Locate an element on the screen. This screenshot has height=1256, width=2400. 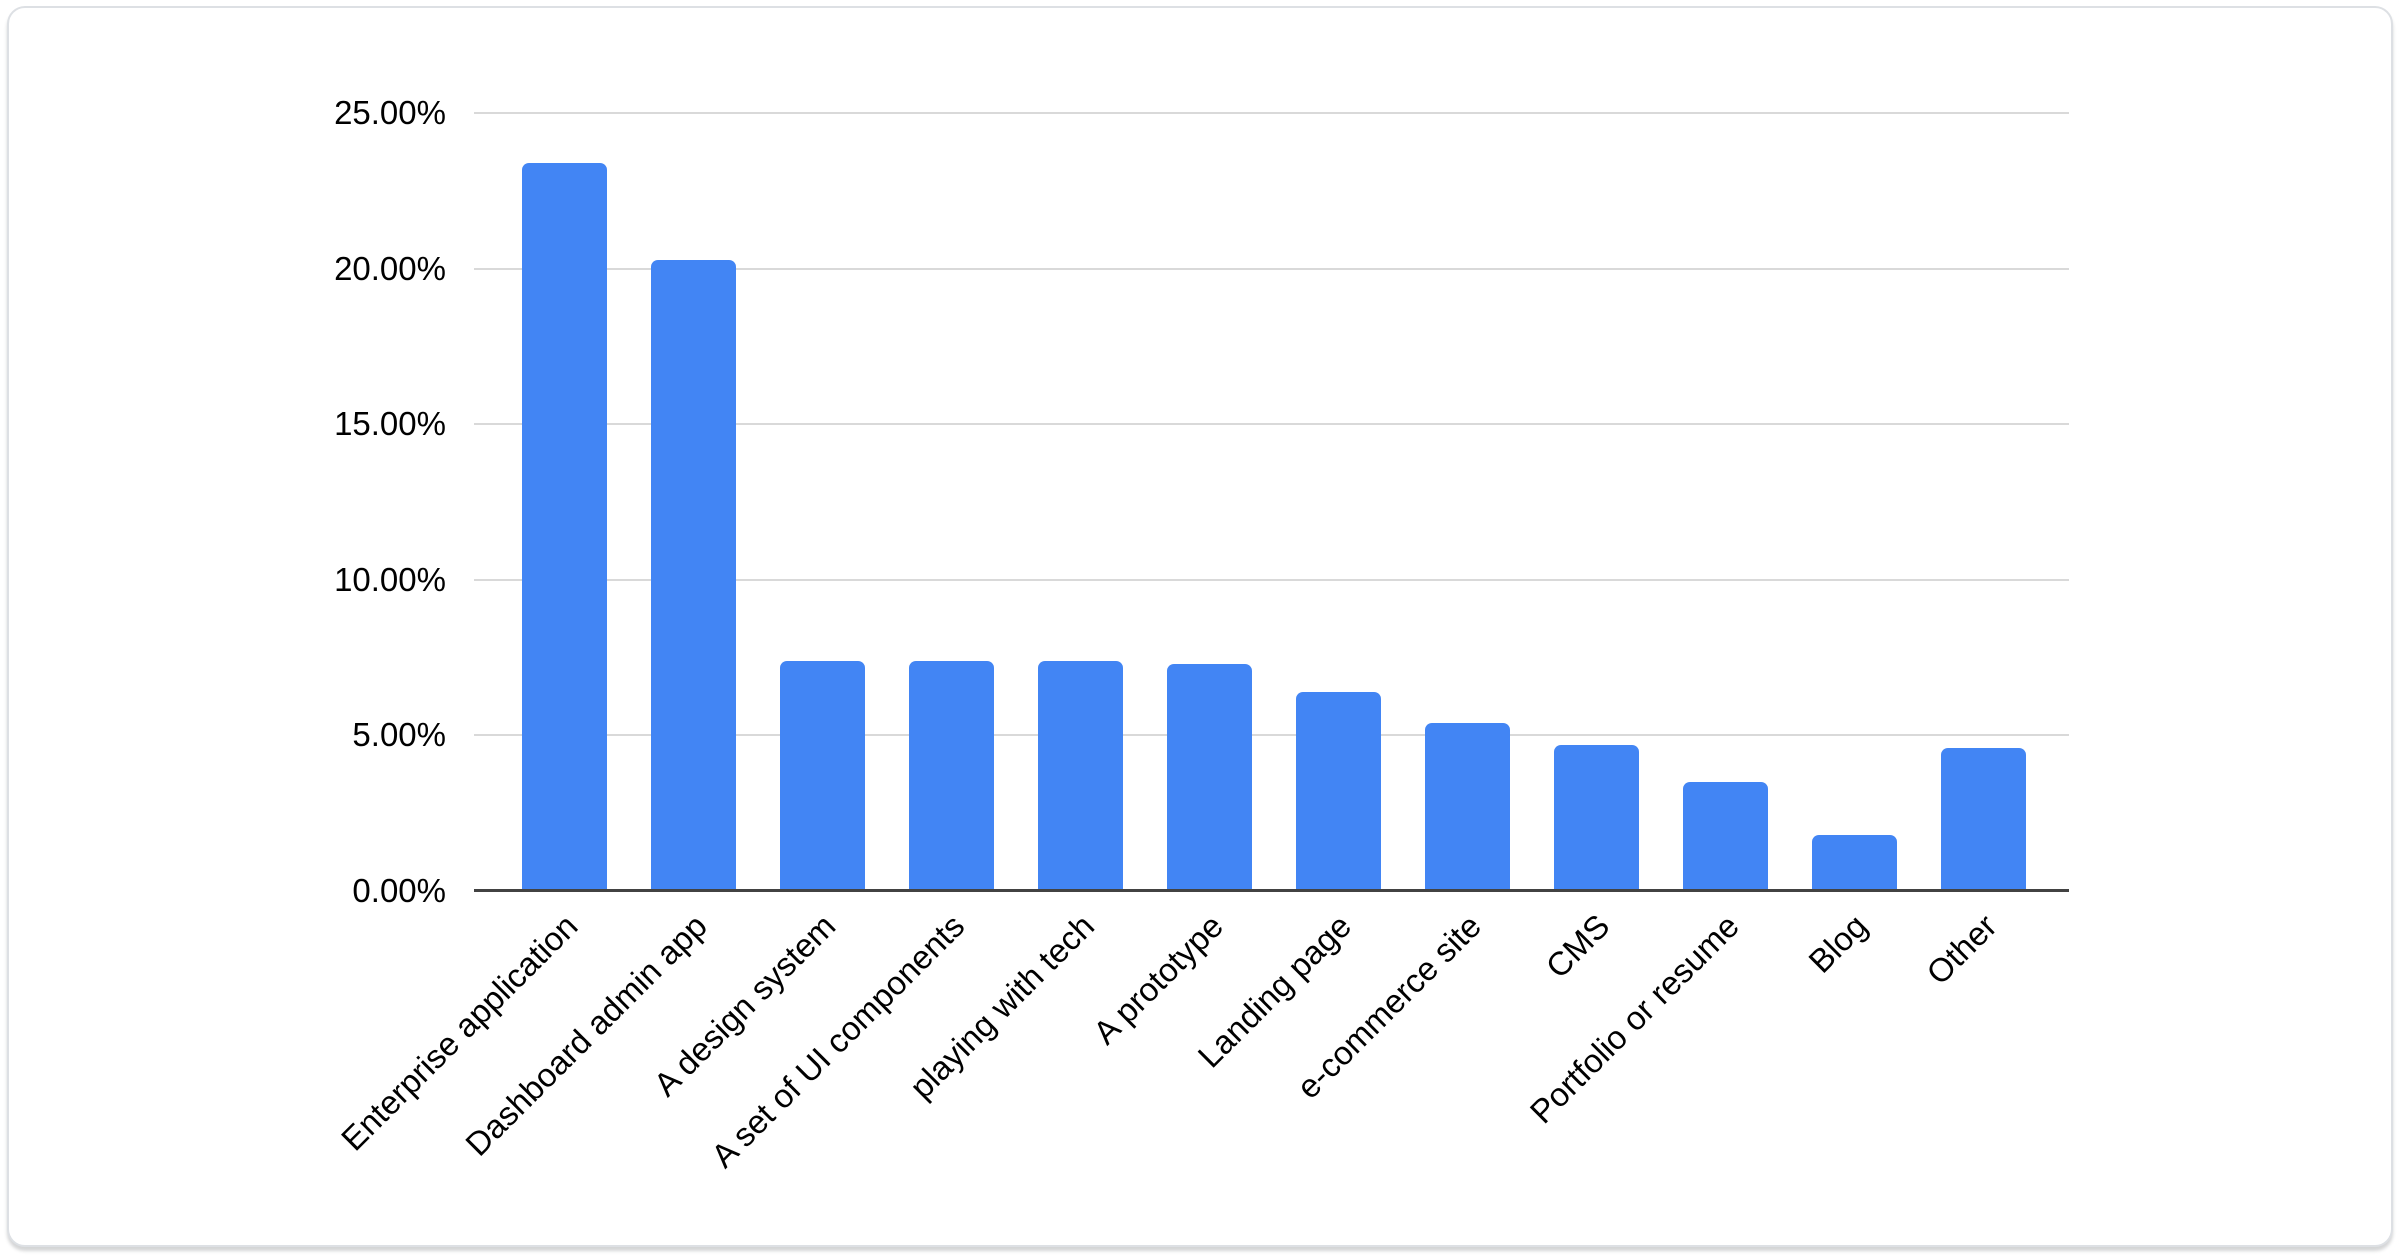
bar-portfolio-or-resume is located at coordinates (1725, 836).